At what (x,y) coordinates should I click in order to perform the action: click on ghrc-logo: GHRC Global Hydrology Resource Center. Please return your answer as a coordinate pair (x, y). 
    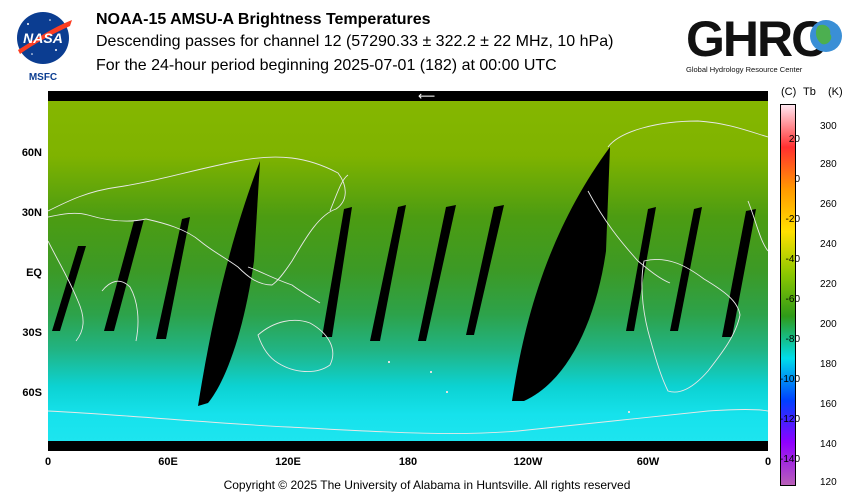
    Looking at the image, I should click on (764, 42).